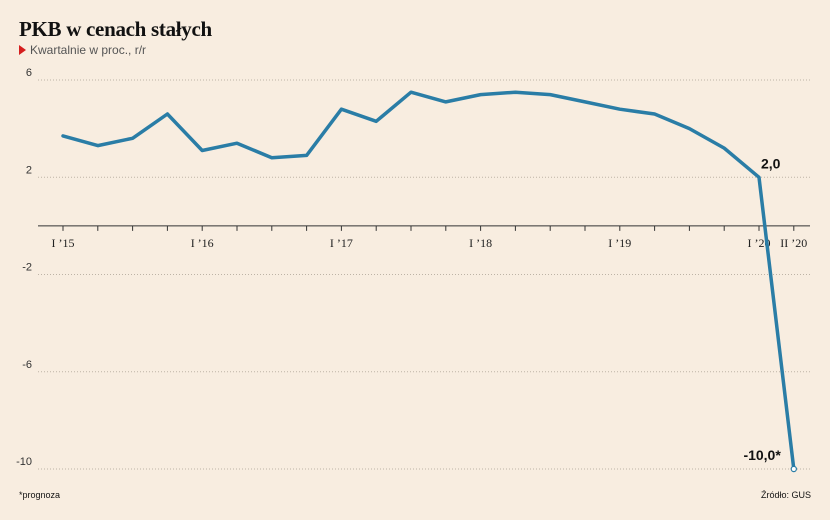 The width and height of the screenshot is (830, 520). Describe the element at coordinates (88, 50) in the screenshot. I see `subtitle-text: Kwartalnie w proc., r/r` at that location.